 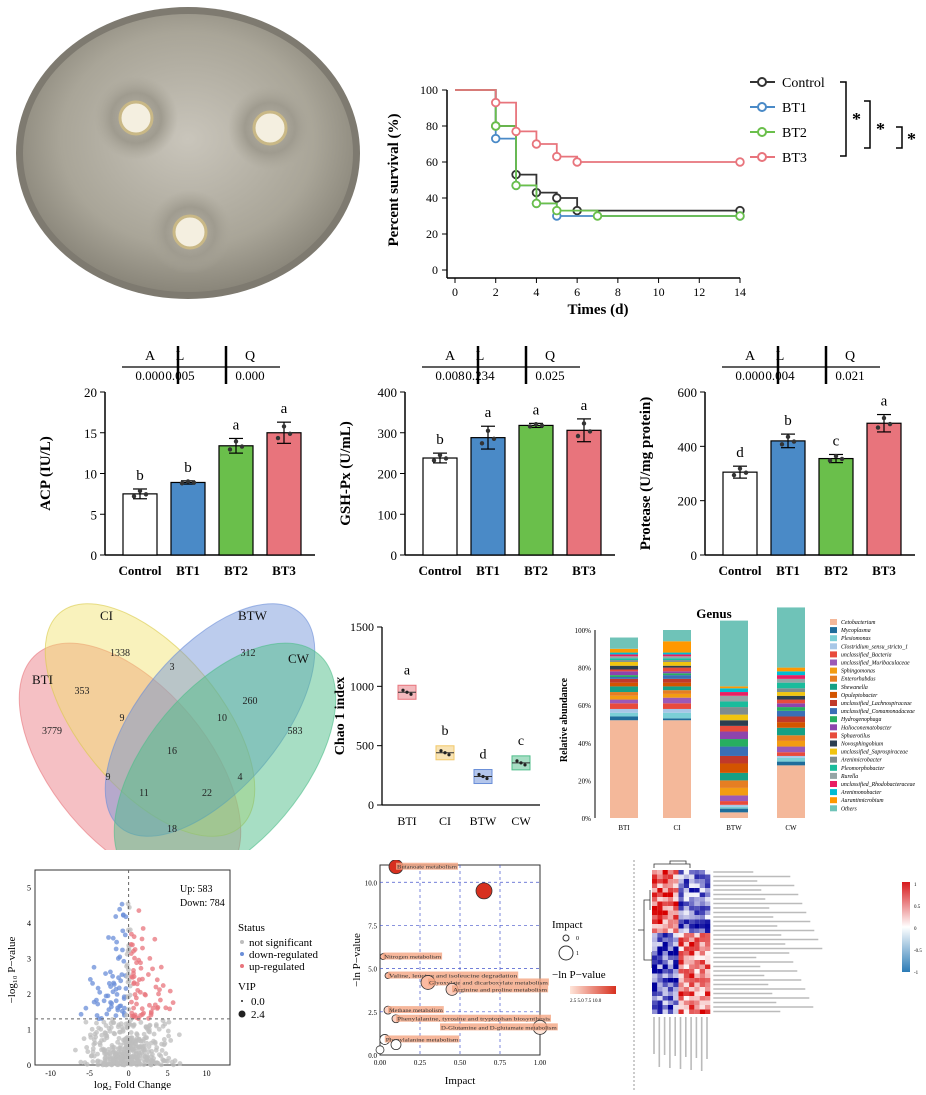 I want to click on x-tick-label: 10, so click(x=659, y=292).